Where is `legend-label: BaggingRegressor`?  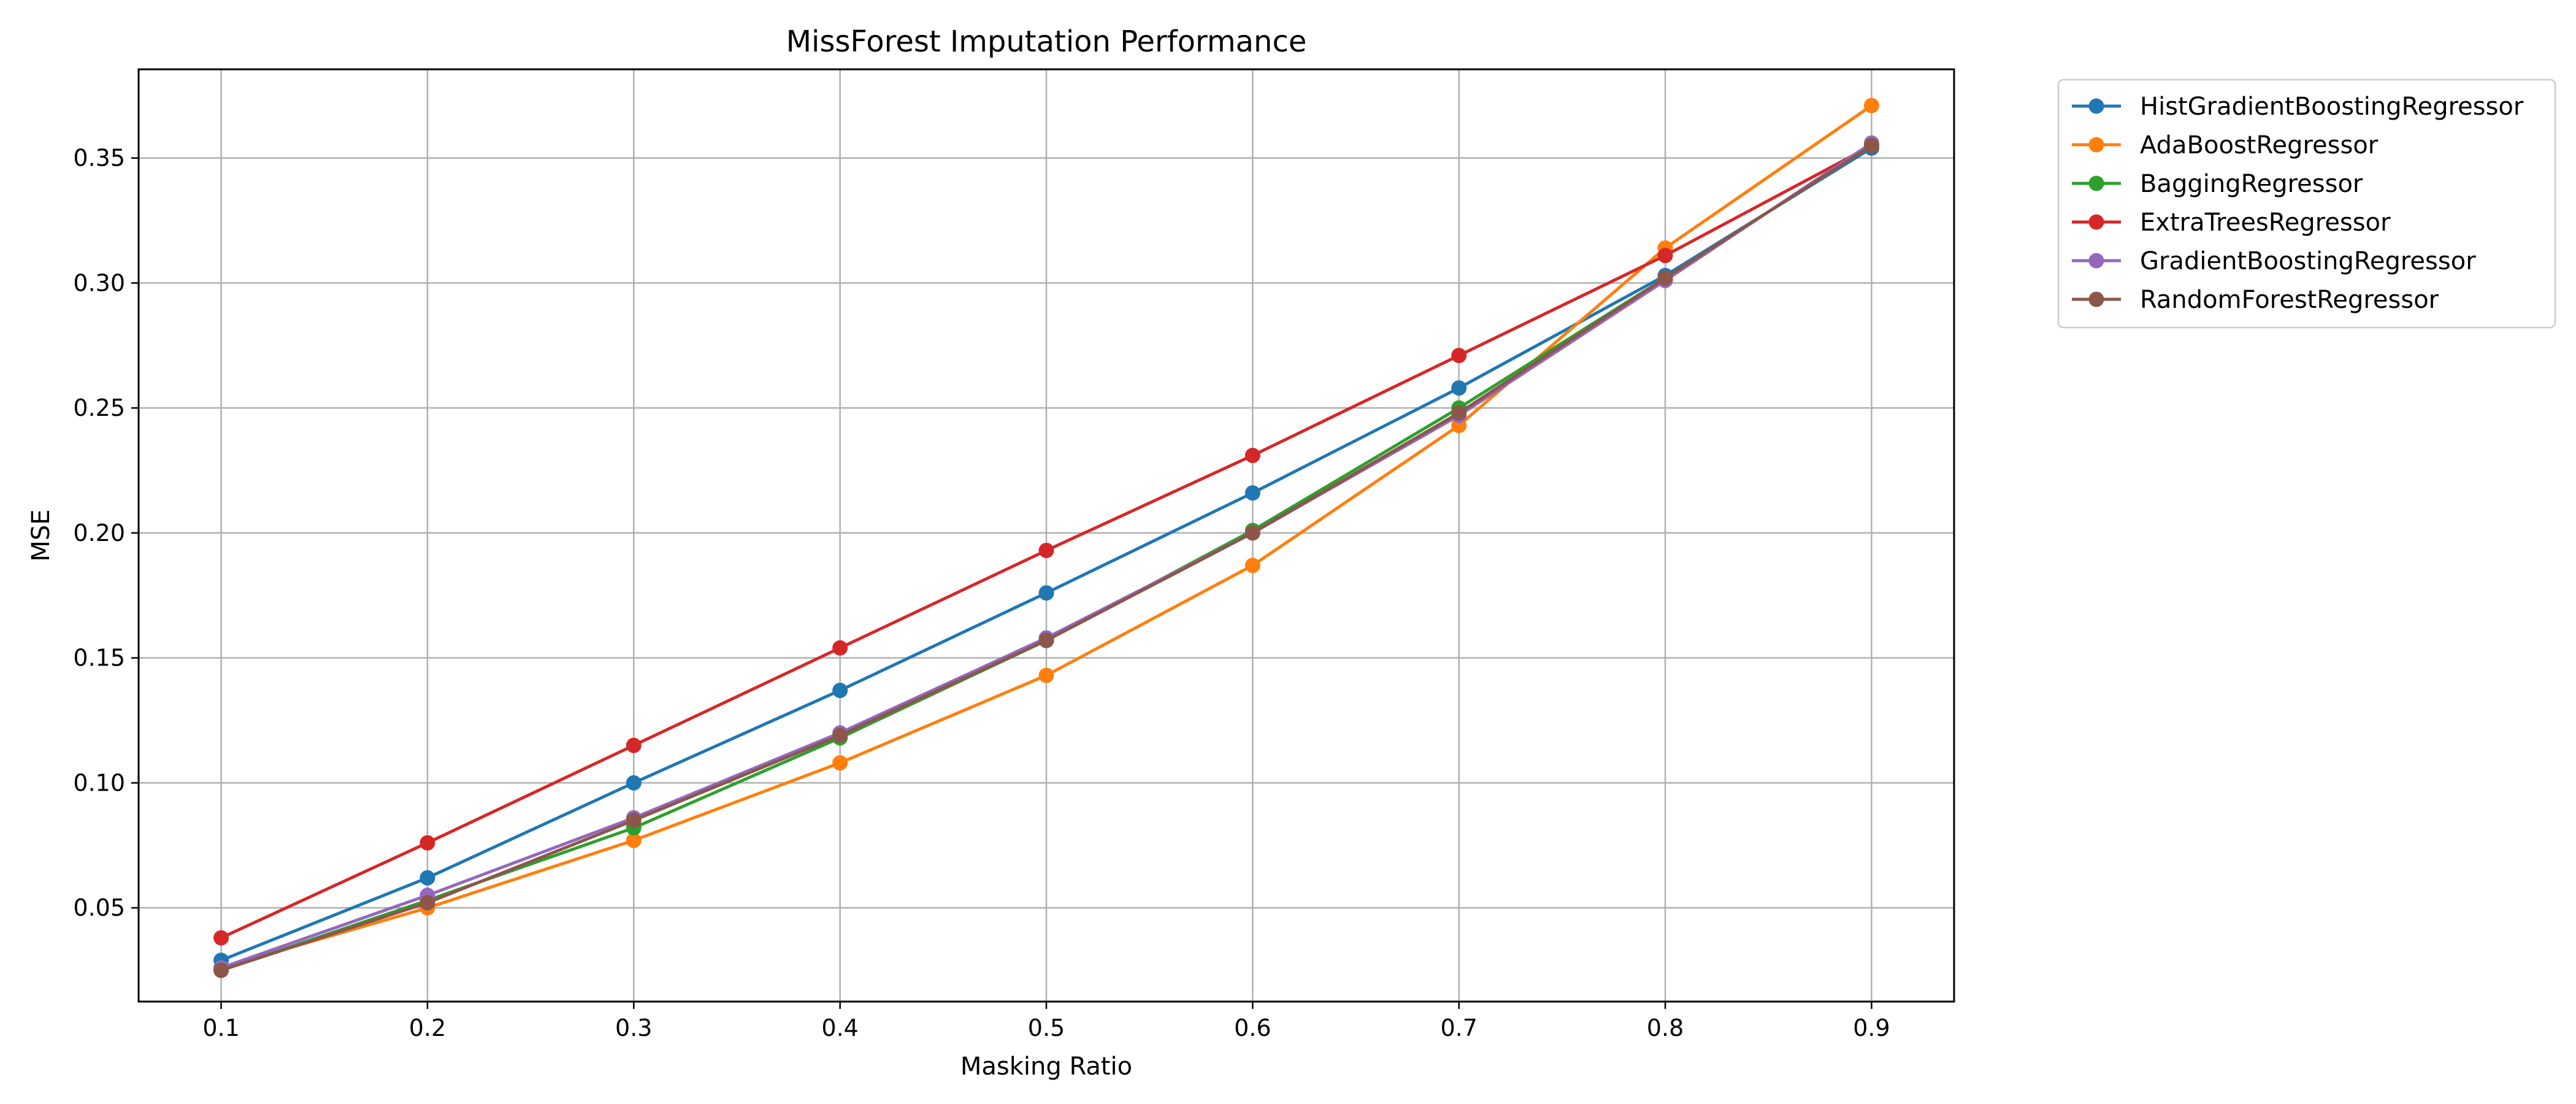
legend-label: BaggingRegressor is located at coordinates (2251, 184).